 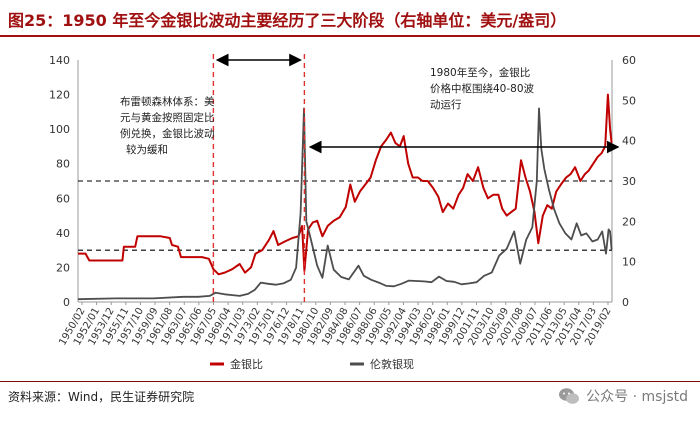 I want to click on annotation-phase-1-line: 布雷顿森林体系：美, so click(x=167, y=101).